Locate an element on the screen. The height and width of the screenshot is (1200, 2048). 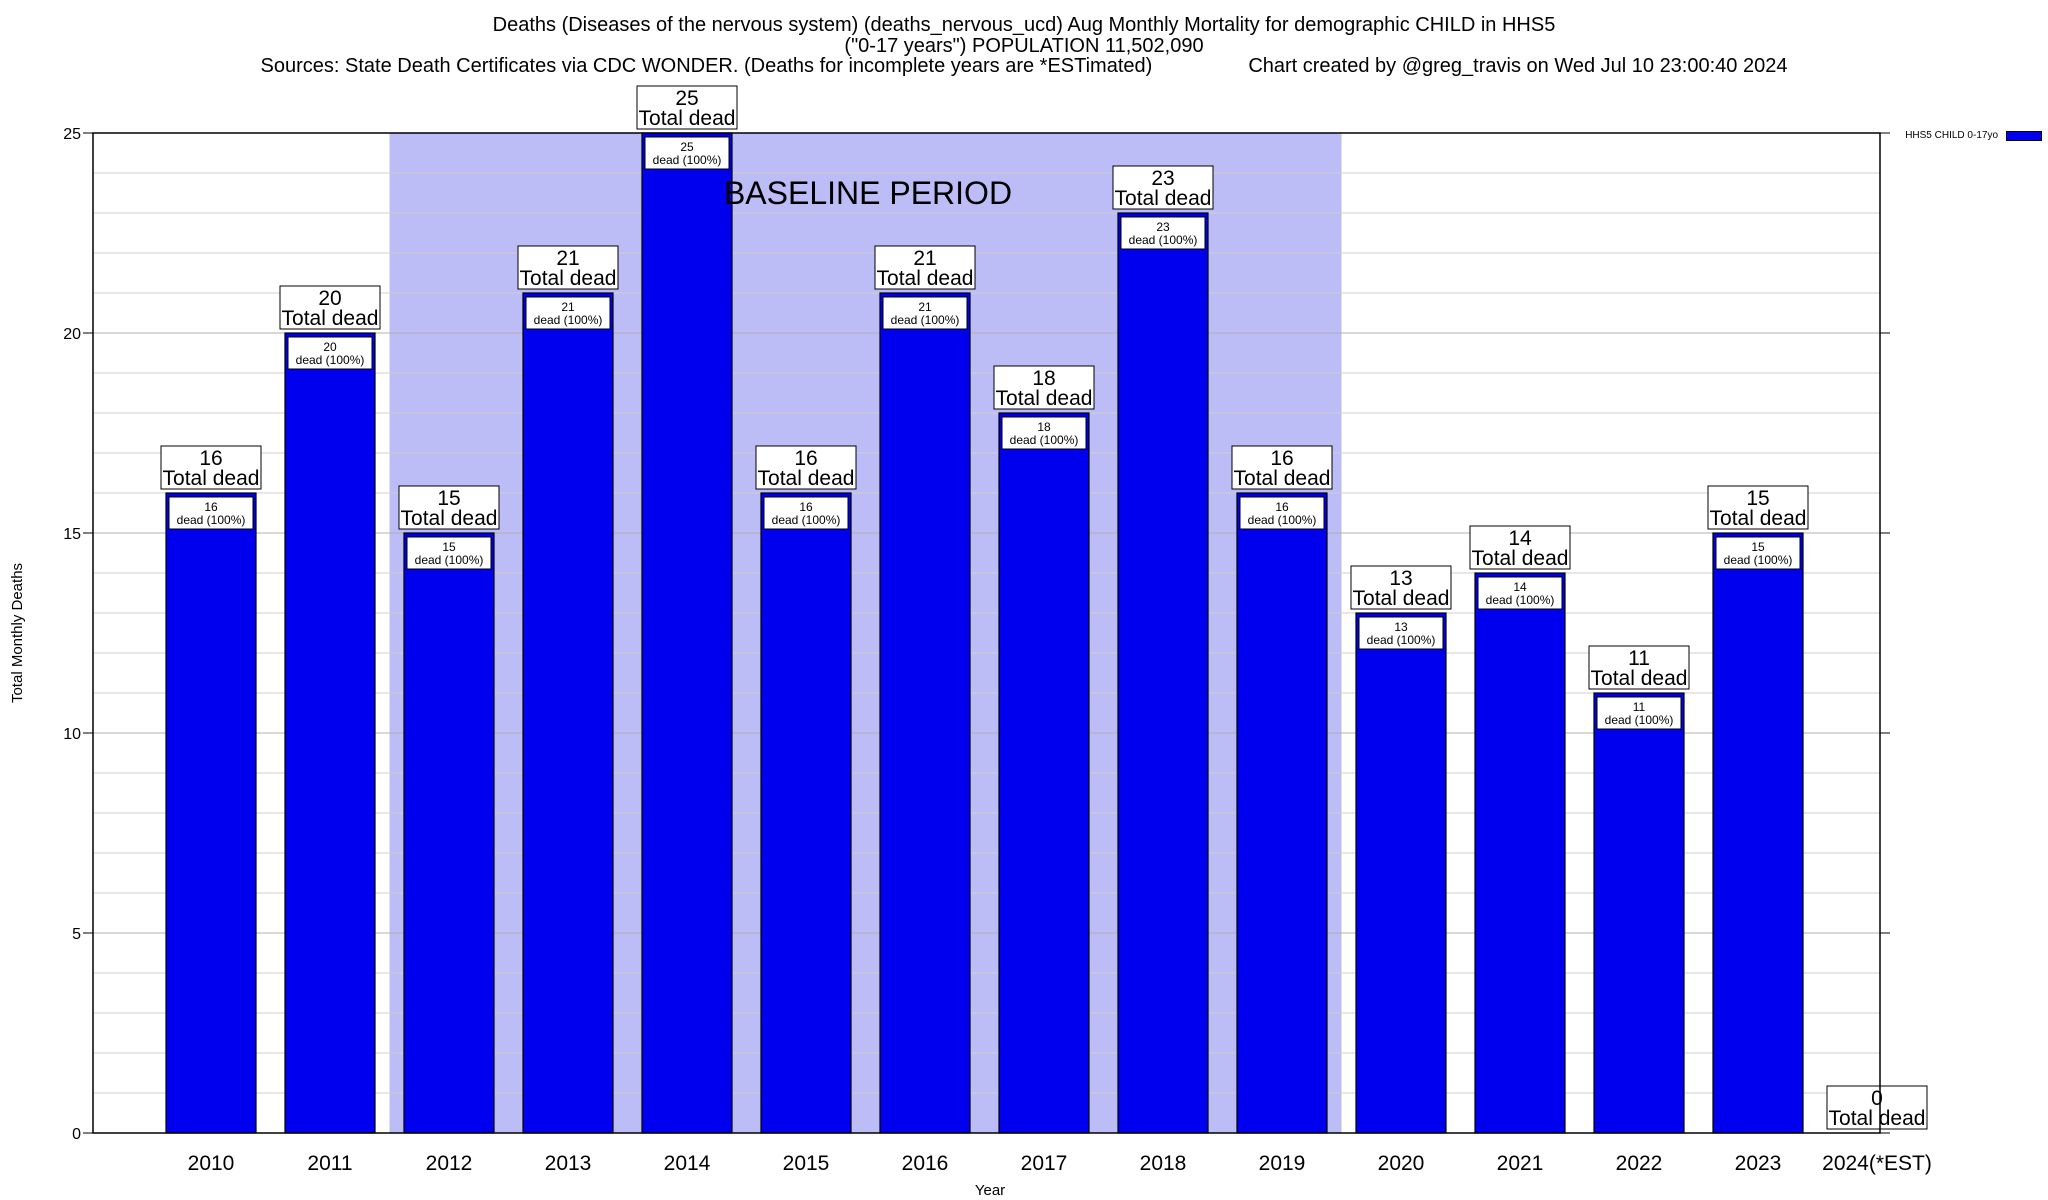
bar-top-value: 18 is located at coordinates (1043, 378).